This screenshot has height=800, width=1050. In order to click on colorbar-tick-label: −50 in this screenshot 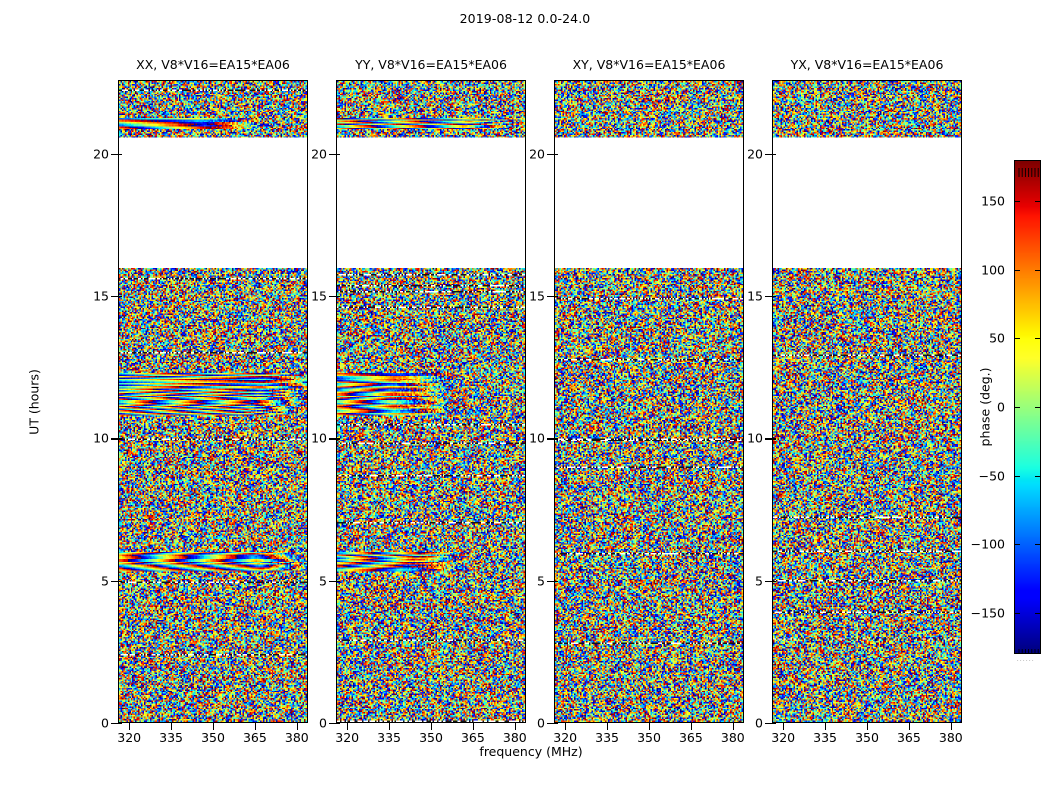, I will do `click(991, 476)`.